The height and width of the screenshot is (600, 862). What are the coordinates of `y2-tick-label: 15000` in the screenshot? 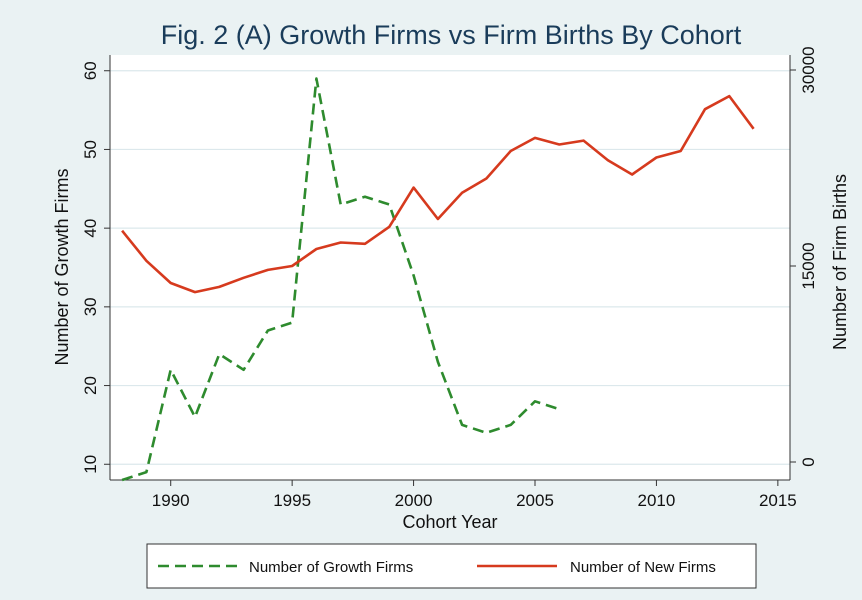 It's located at (808, 265).